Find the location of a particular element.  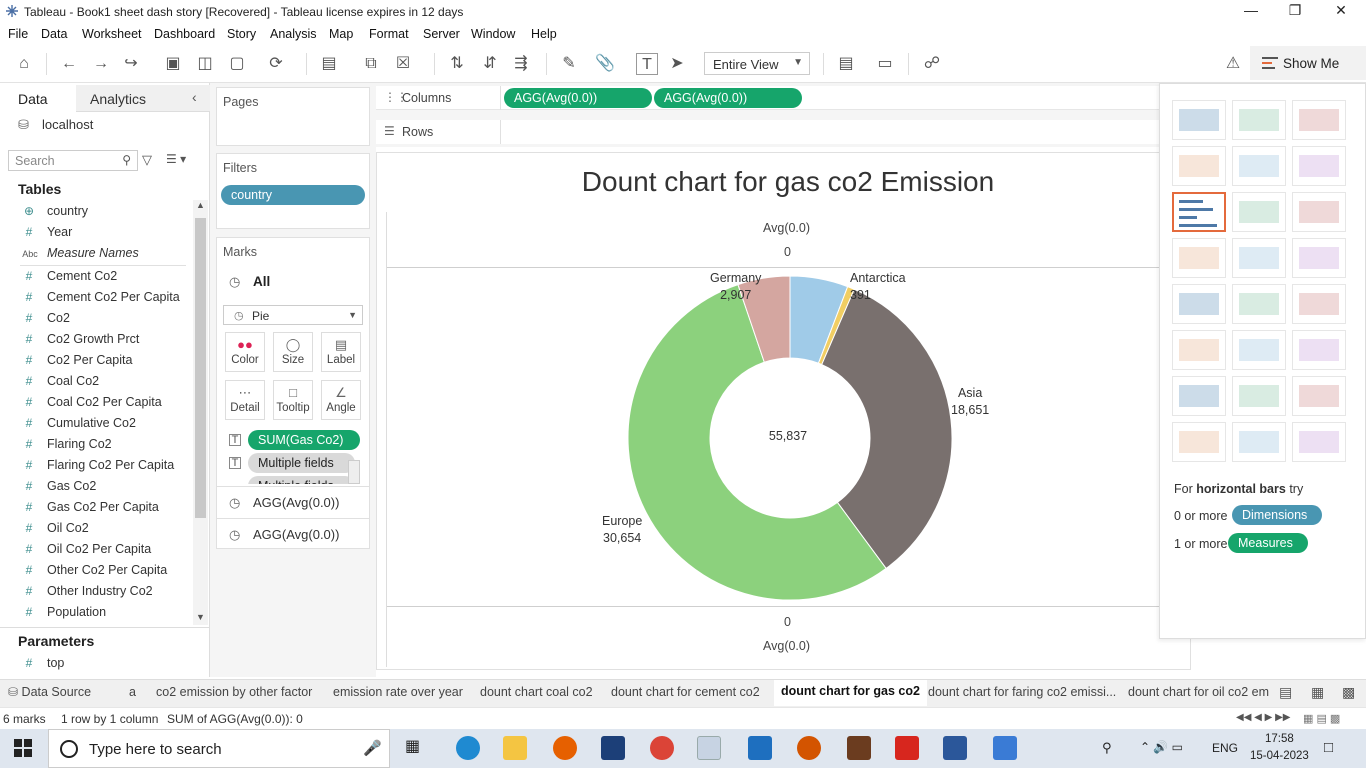

field-item: # Co2 is located at coordinates (96, 318).